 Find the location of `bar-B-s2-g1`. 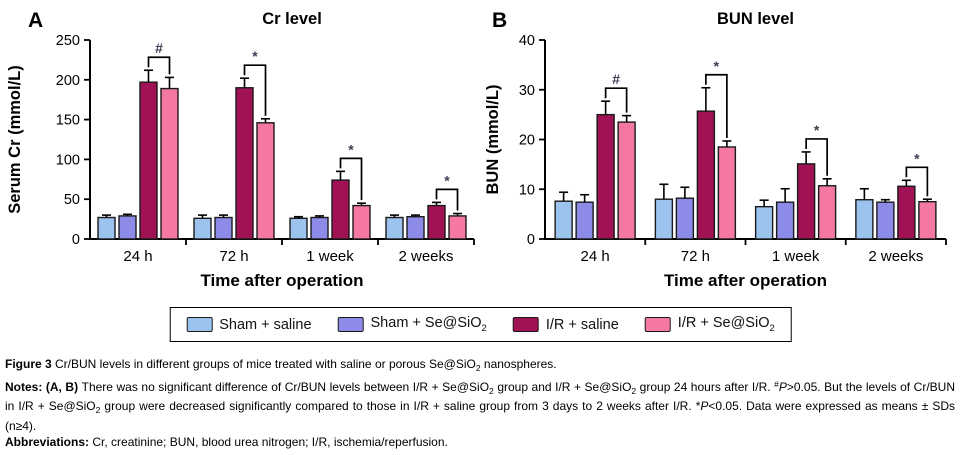

bar-B-s2-g1 is located at coordinates (706, 175).